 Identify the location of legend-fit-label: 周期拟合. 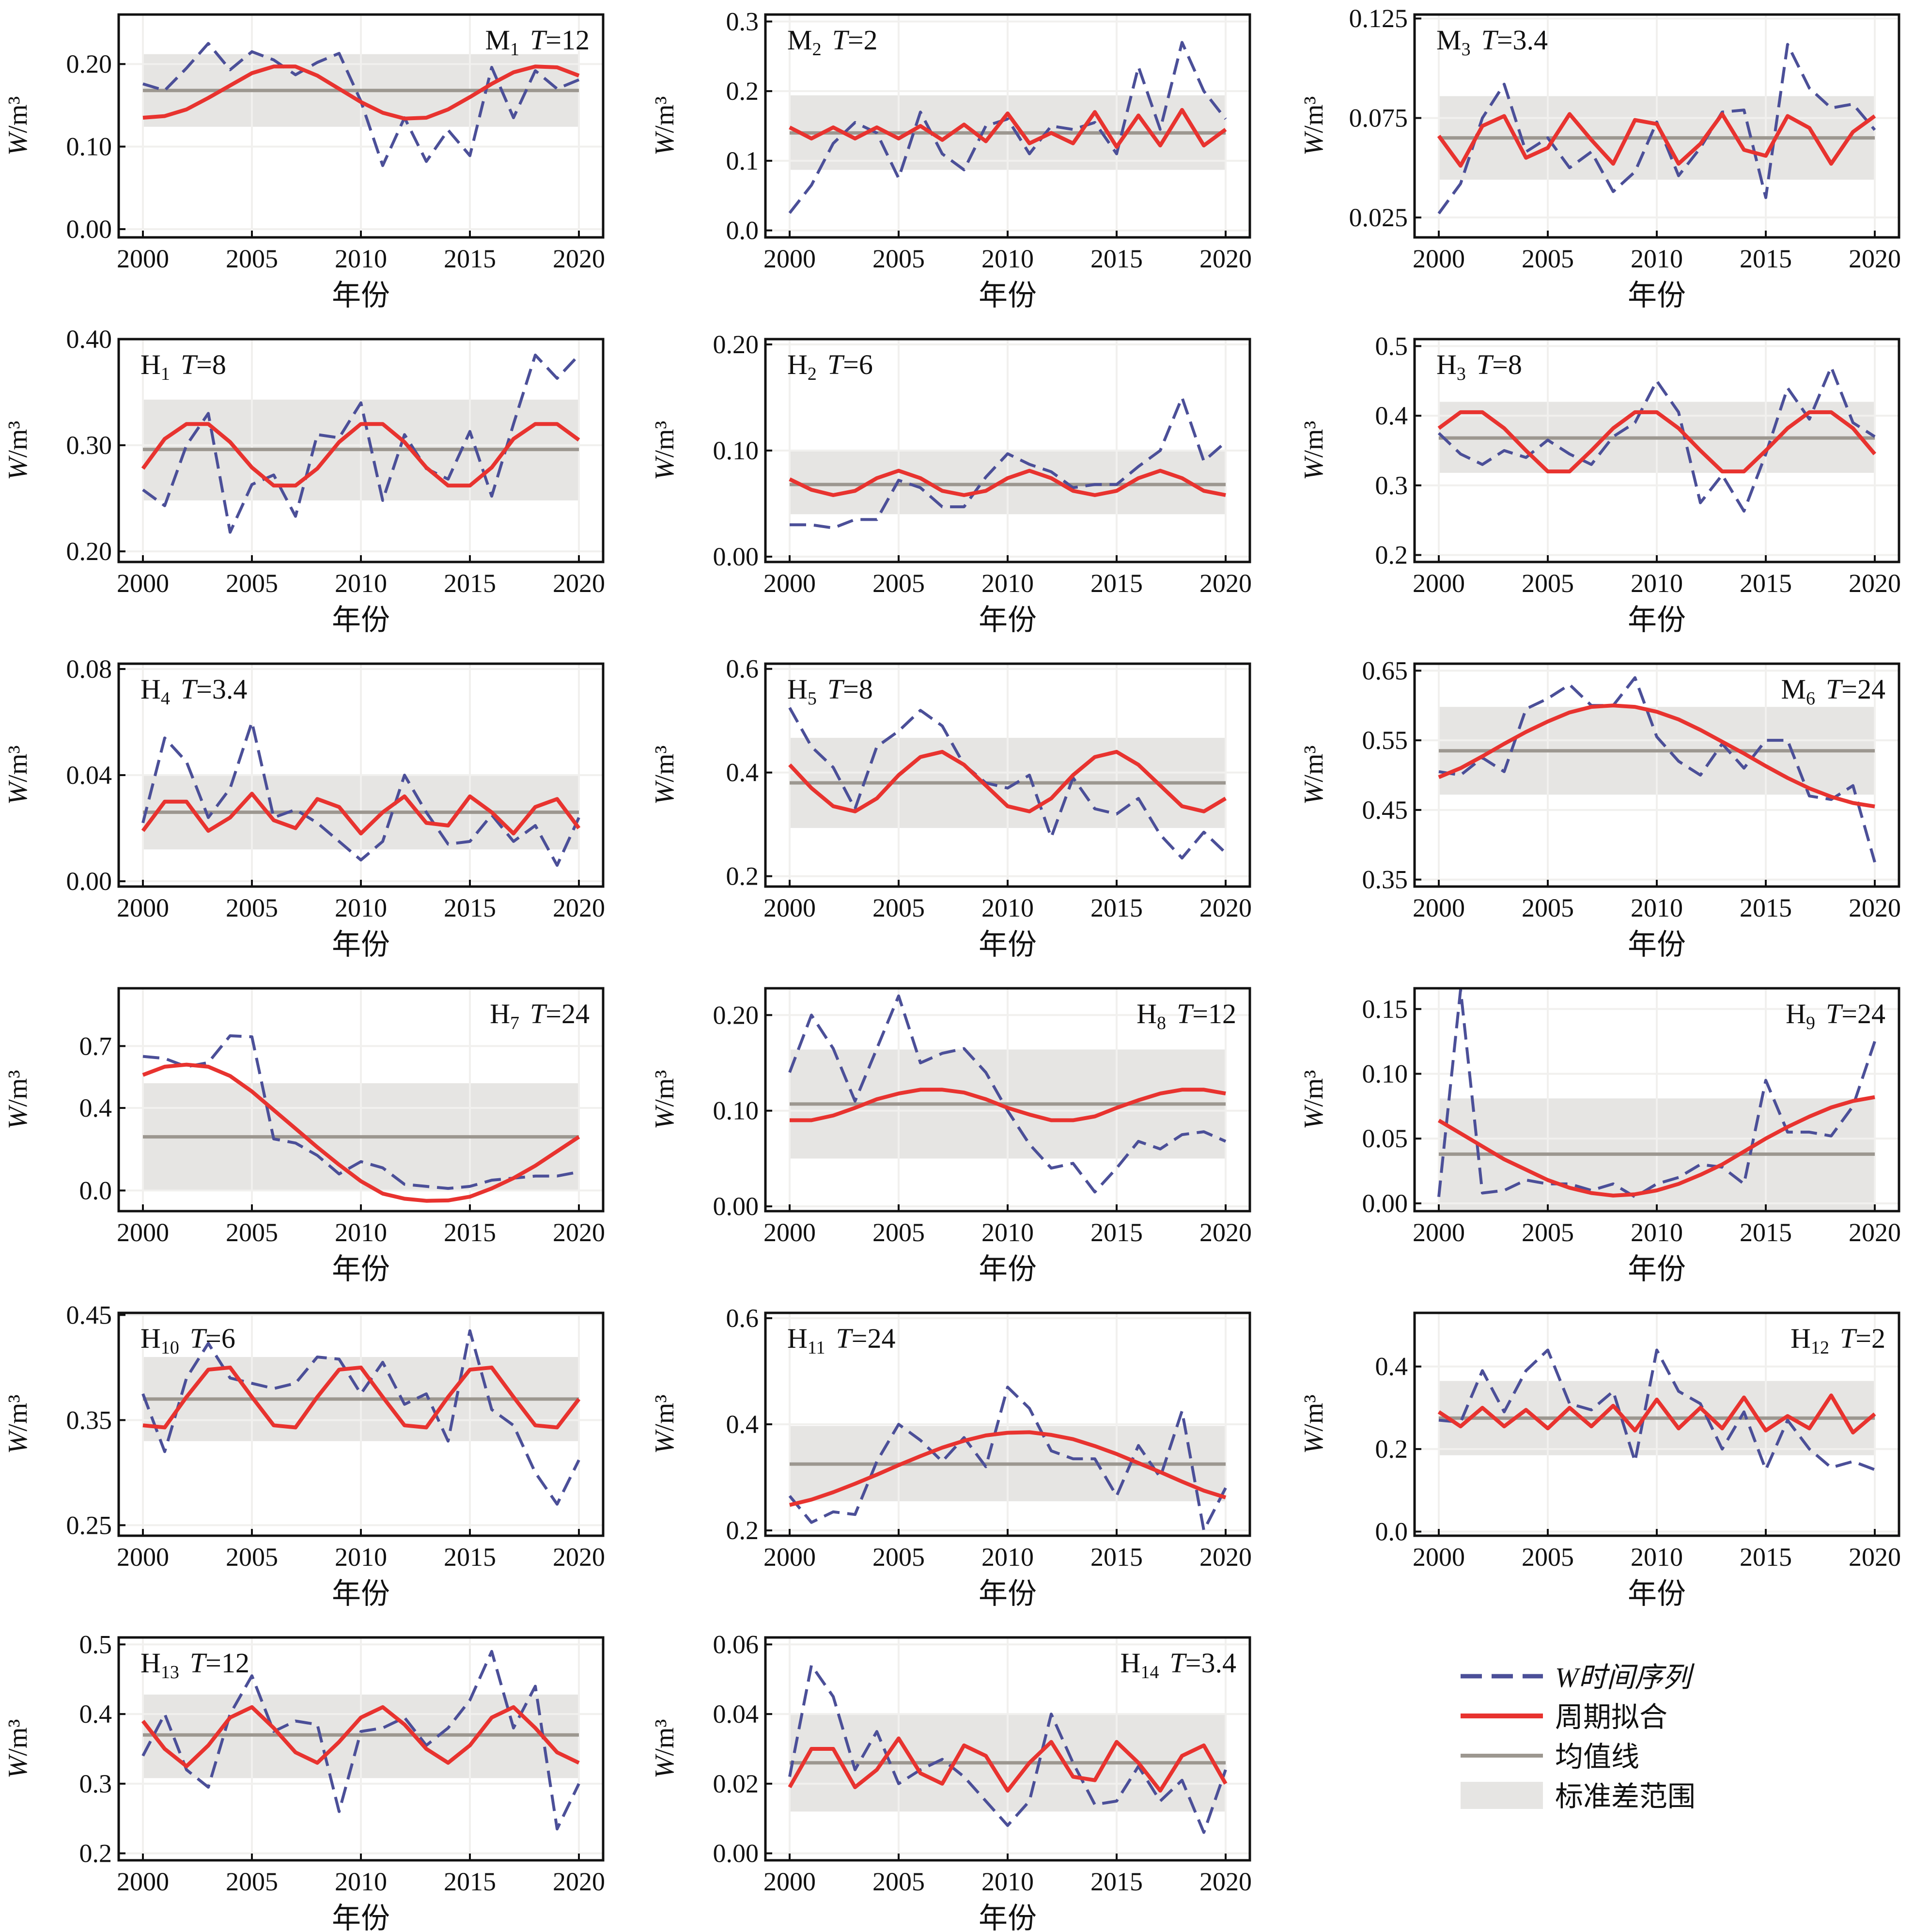
(1611, 1717).